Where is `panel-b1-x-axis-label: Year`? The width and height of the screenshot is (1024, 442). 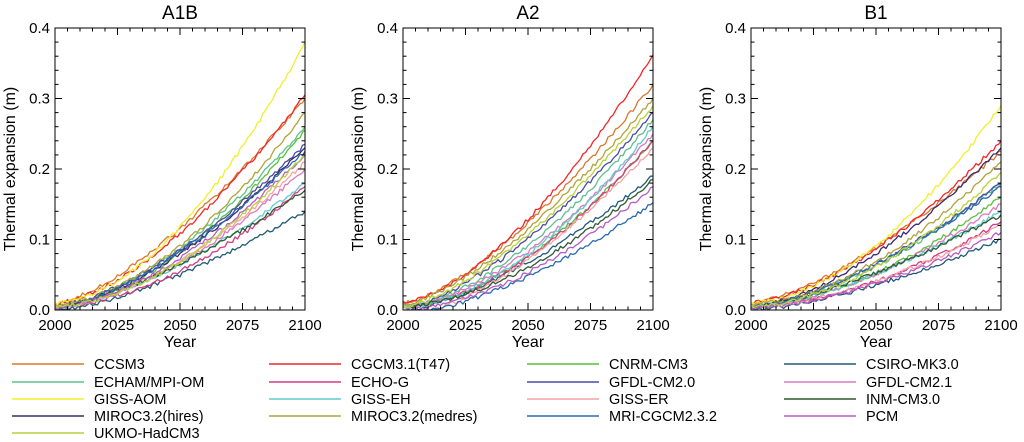
panel-b1-x-axis-label: Year is located at coordinates (876, 342).